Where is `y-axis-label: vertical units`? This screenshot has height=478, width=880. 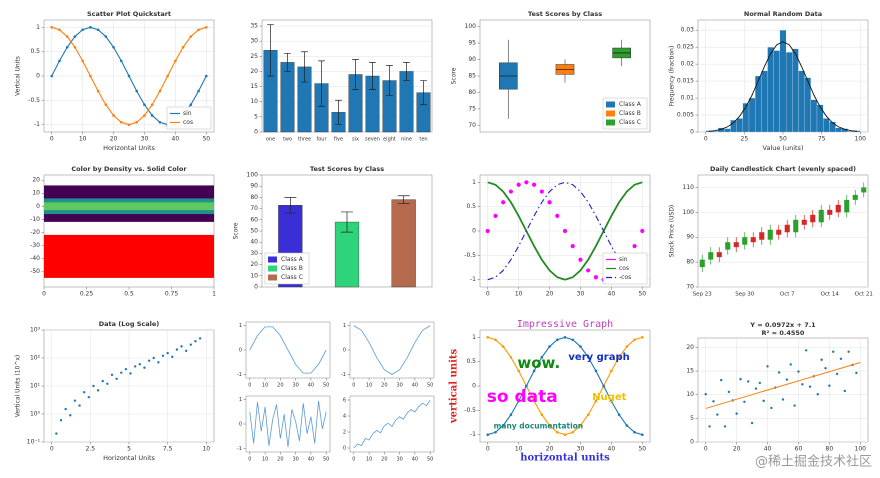
y-axis-label: vertical units is located at coordinates (454, 386).